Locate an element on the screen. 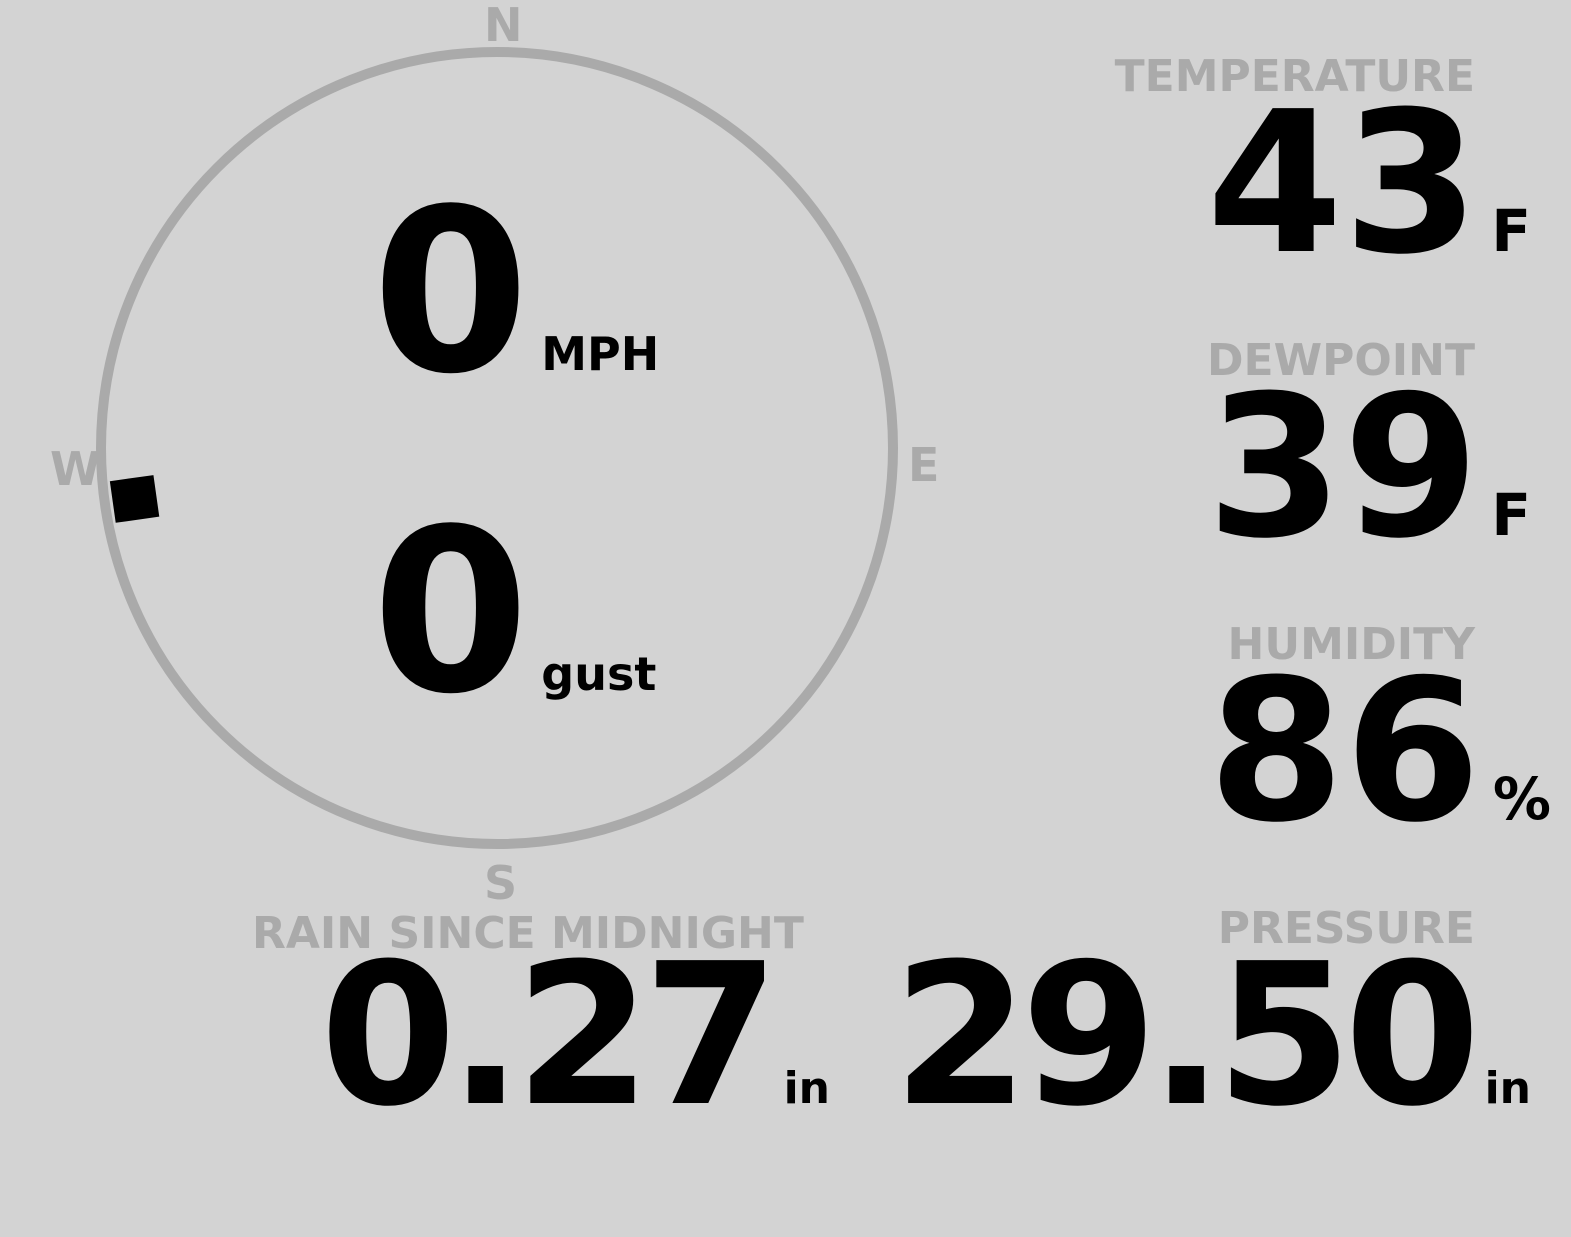 The height and width of the screenshot is (1237, 1571). temperature-label: TEMPERATURE is located at coordinates (1294, 76).